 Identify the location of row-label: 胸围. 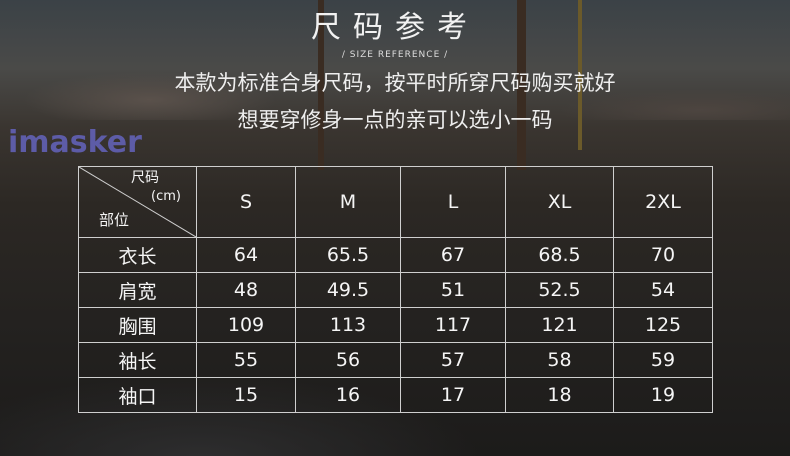
(137, 325).